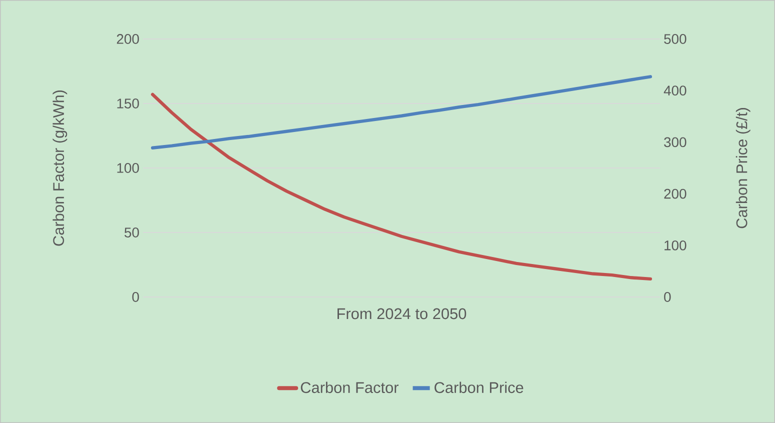  Describe the element at coordinates (135, 297) in the screenshot. I see `y-tick-label: 0` at that location.